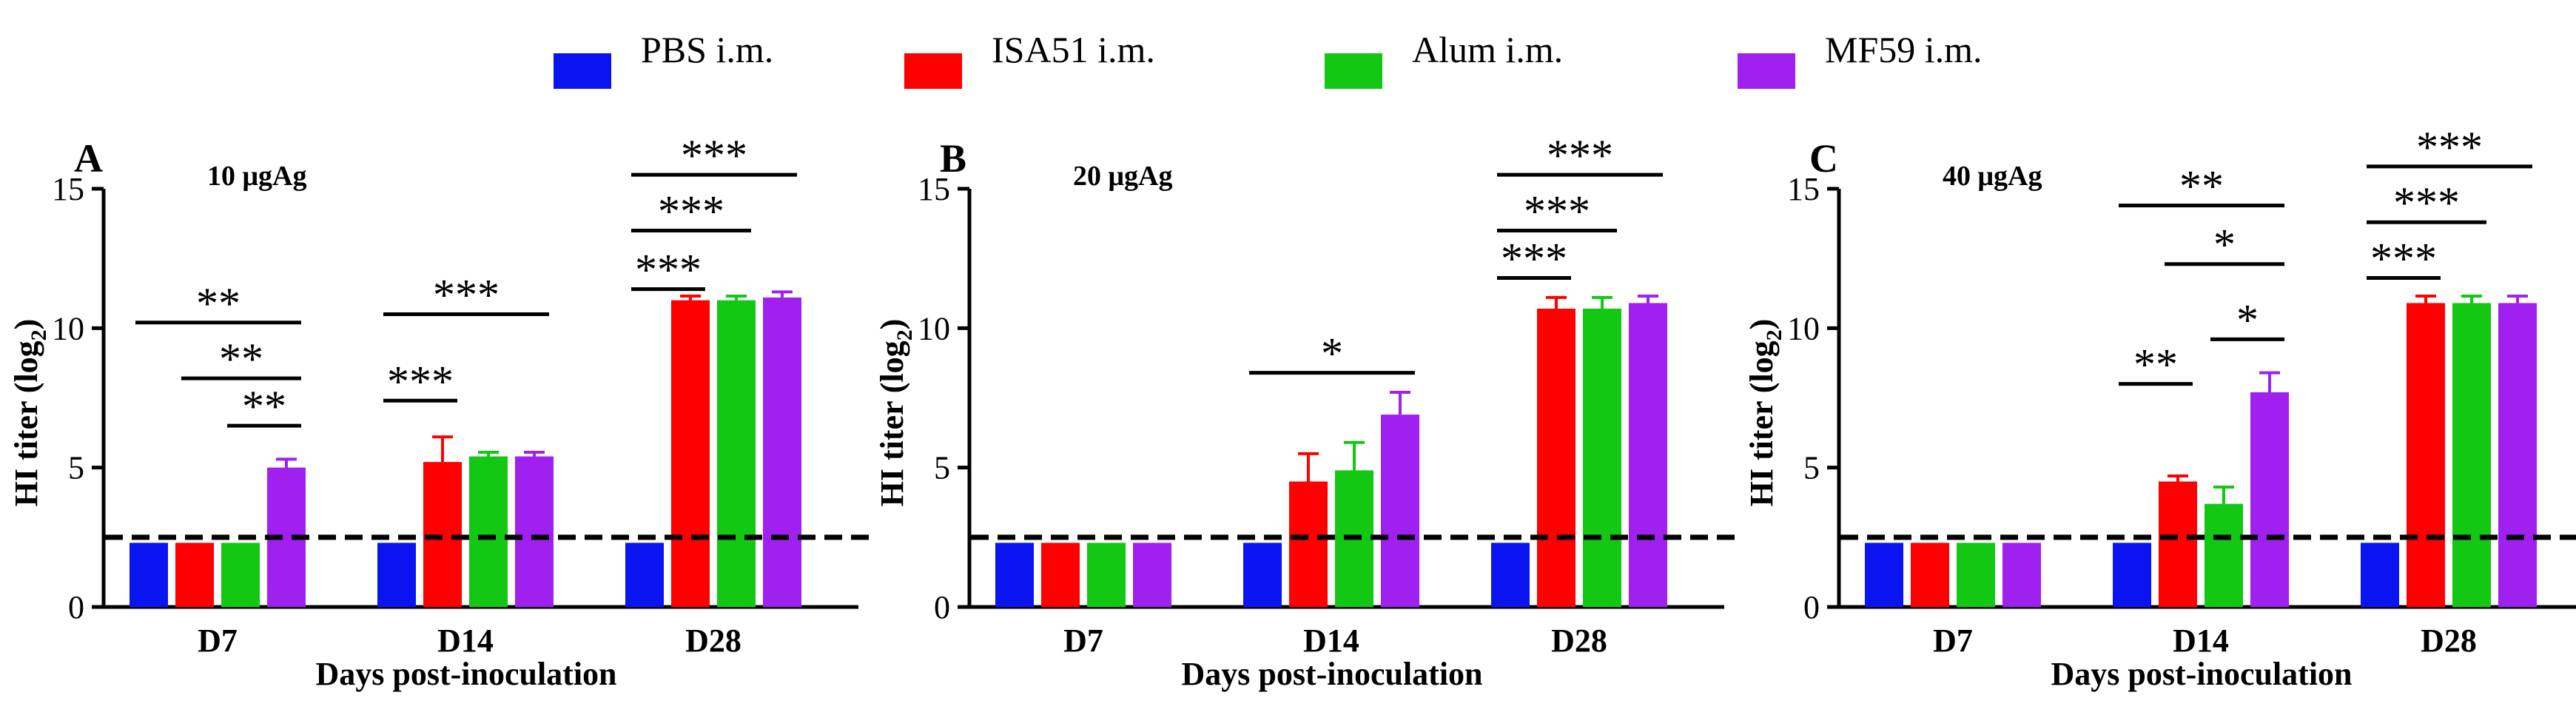 The image size is (2576, 718). What do you see at coordinates (1992, 176) in the screenshot?
I see `dose-label: 40 μgAg` at bounding box center [1992, 176].